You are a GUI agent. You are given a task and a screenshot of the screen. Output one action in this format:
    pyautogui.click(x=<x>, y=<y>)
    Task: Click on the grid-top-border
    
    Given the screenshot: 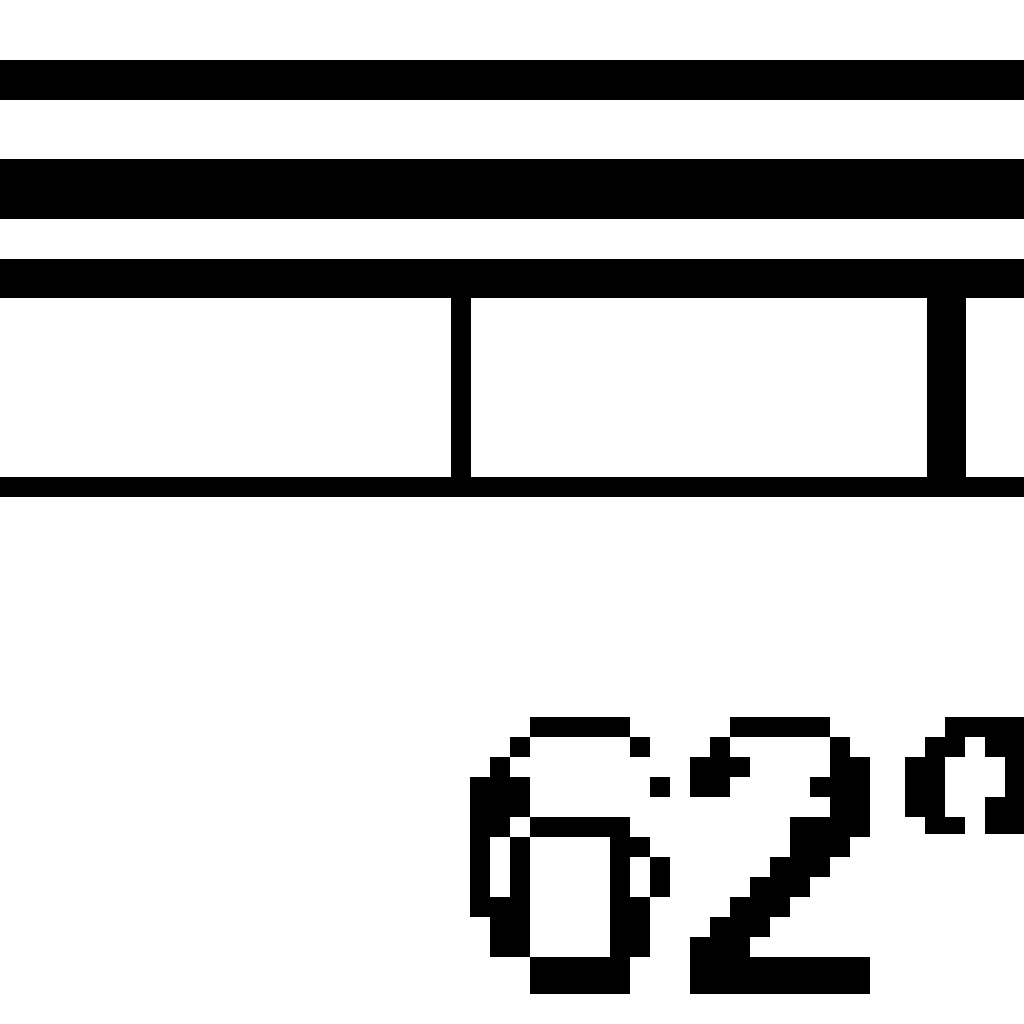 What is the action you would take?
    pyautogui.click(x=512, y=278)
    